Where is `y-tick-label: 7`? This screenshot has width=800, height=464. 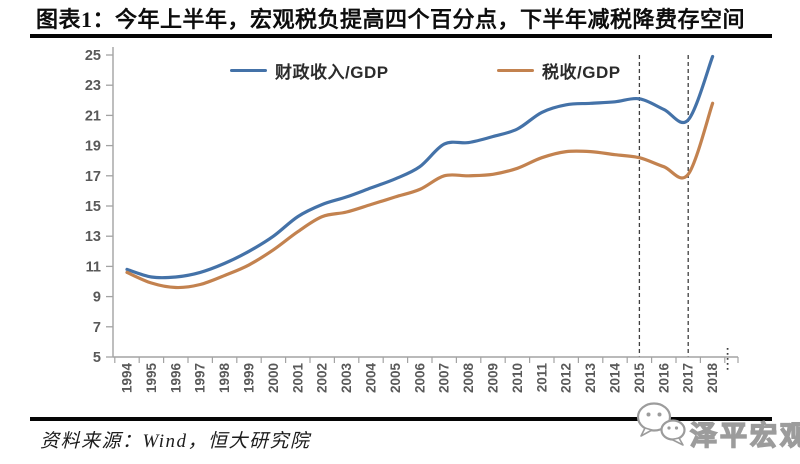 y-tick-label: 7 is located at coordinates (97, 328).